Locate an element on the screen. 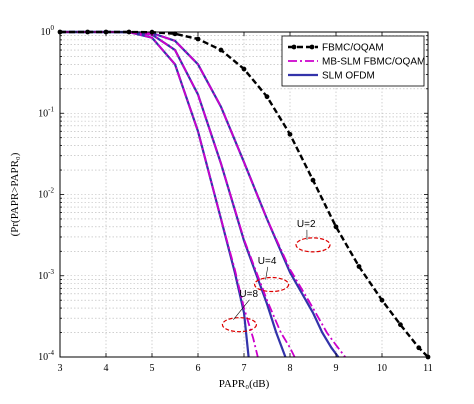  legend-label: SLM OFDM is located at coordinates (348, 76).